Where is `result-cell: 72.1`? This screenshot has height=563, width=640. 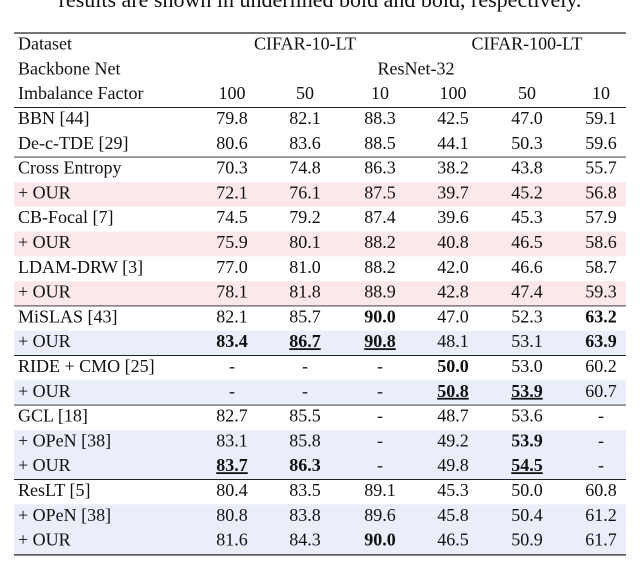 result-cell: 72.1 is located at coordinates (232, 192).